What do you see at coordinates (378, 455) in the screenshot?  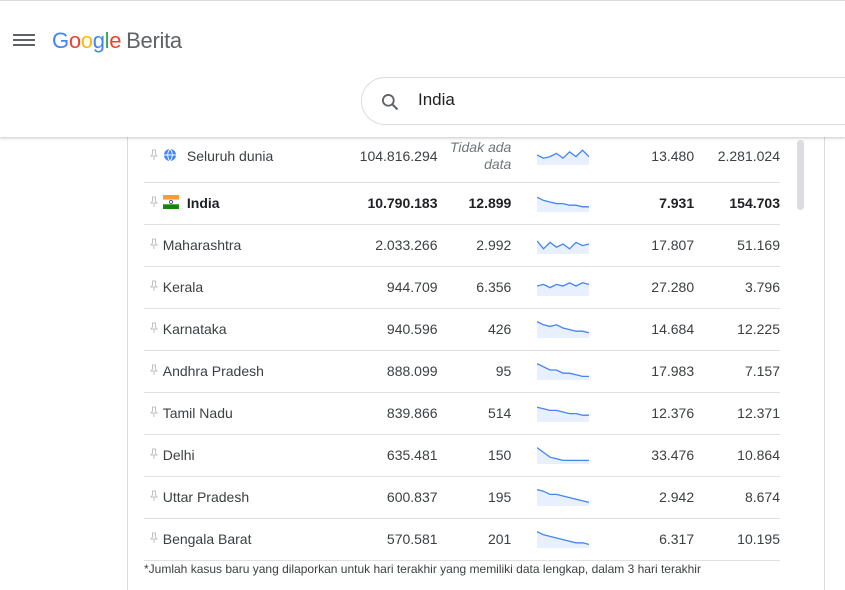 I see `total-cases-cell: 635.481` at bounding box center [378, 455].